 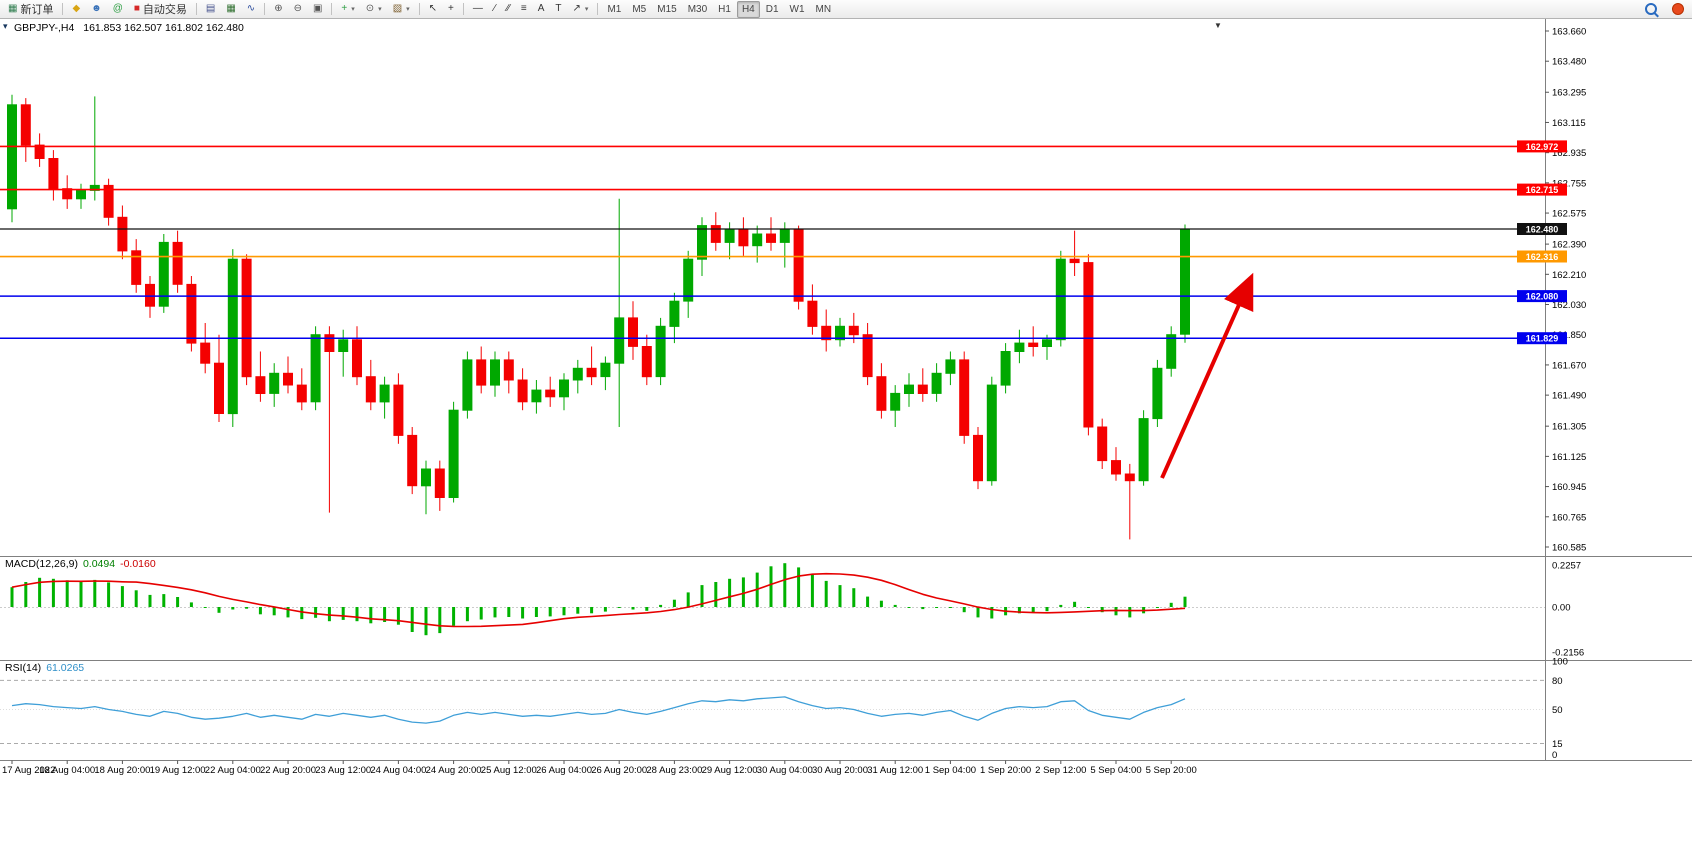 I want to click on arrows-button: ↗ ▾, so click(x=581, y=9).